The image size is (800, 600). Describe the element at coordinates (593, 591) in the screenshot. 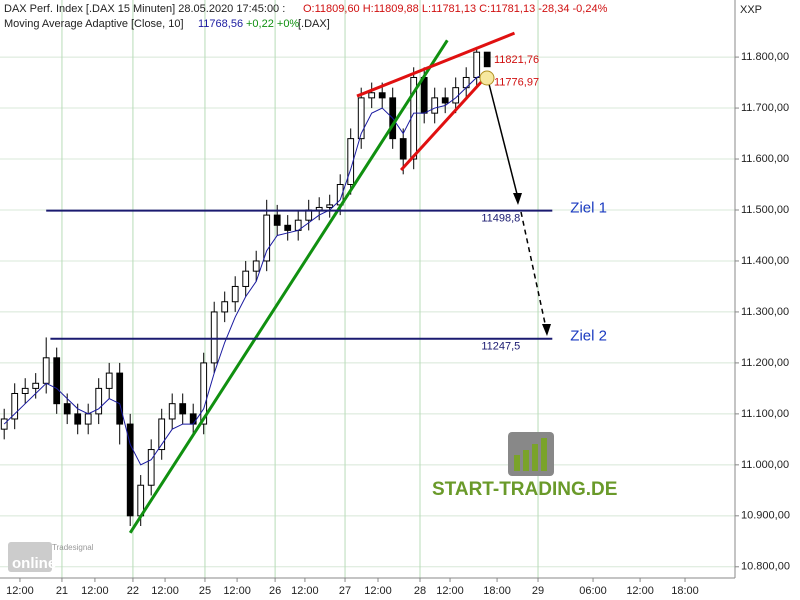

I see `x-tick-label: 06:00` at that location.